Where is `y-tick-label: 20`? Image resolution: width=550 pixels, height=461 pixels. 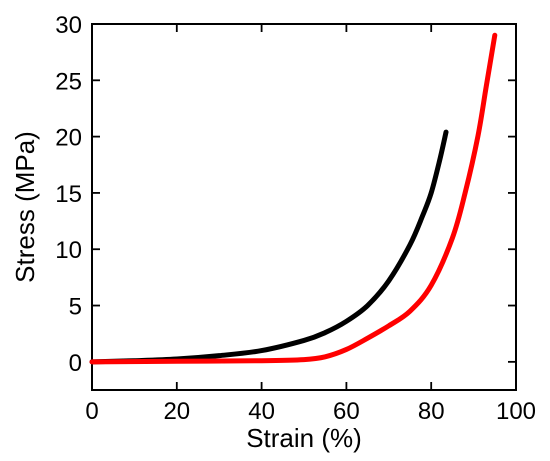
y-tick-label: 20 is located at coordinates (68, 138).